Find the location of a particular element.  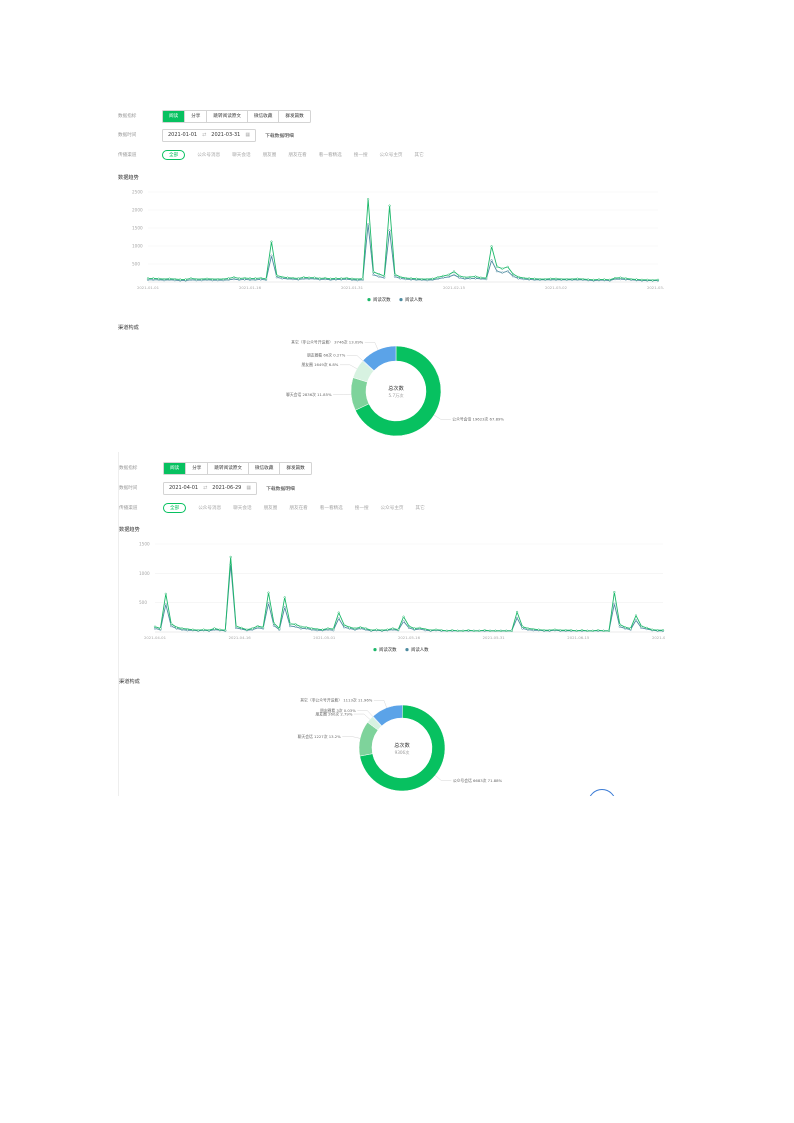

source-friends-watching: 朋友在看 is located at coordinates (297, 155).